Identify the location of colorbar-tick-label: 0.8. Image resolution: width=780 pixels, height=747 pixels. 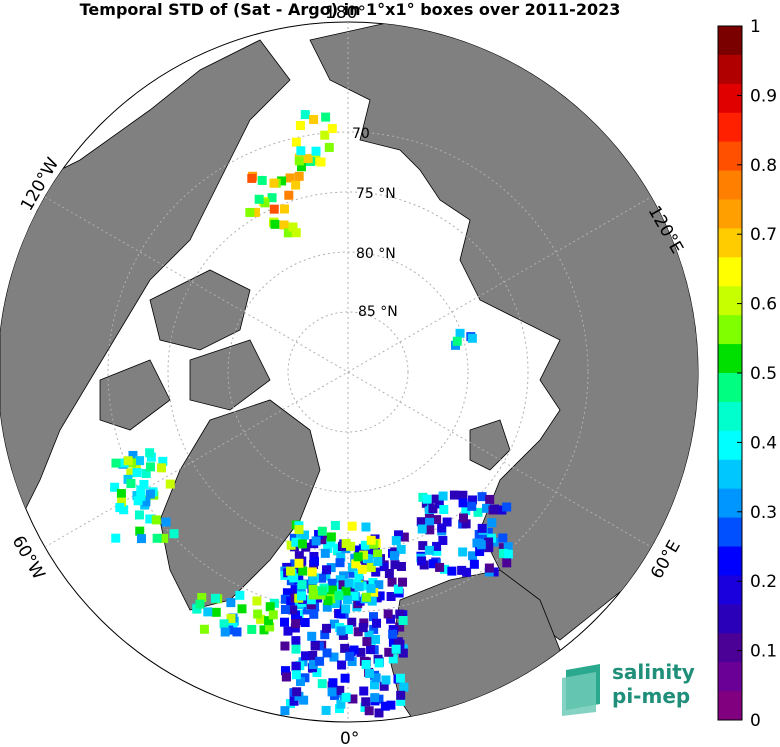
(763, 166).